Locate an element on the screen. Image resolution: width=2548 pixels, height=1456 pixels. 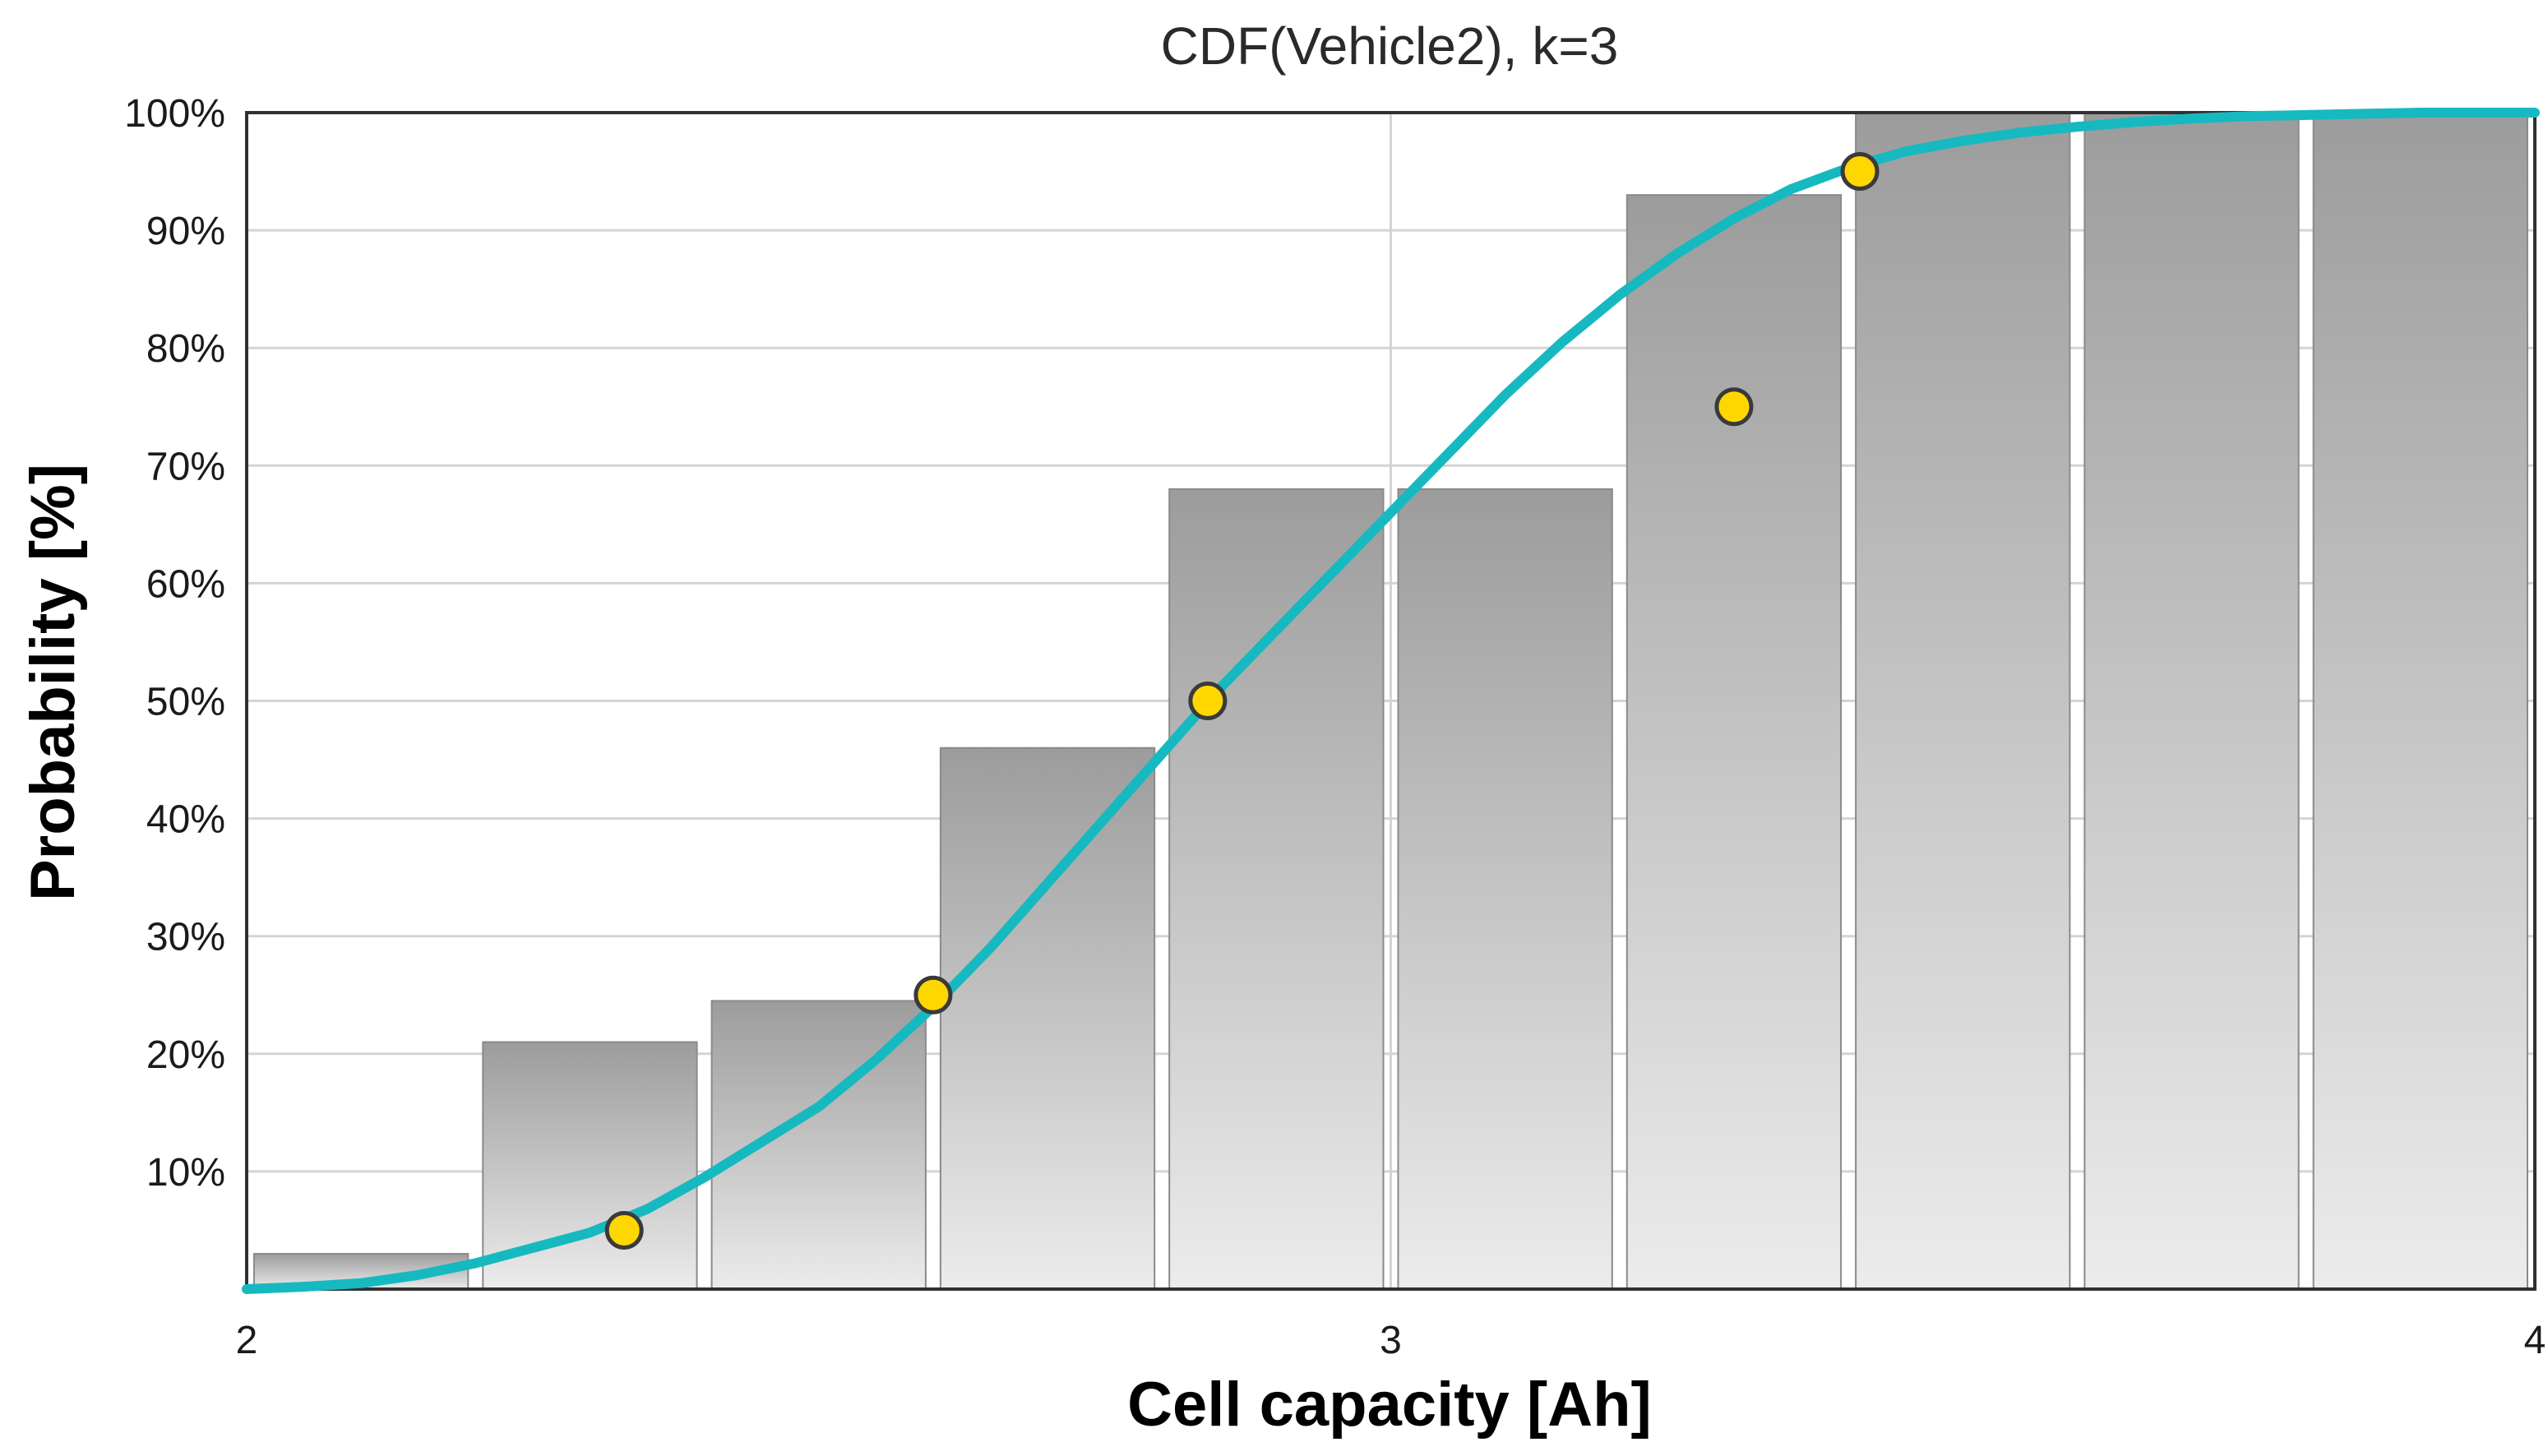
x-axis-label: Cell capacity [Ah] is located at coordinates (1390, 1405).